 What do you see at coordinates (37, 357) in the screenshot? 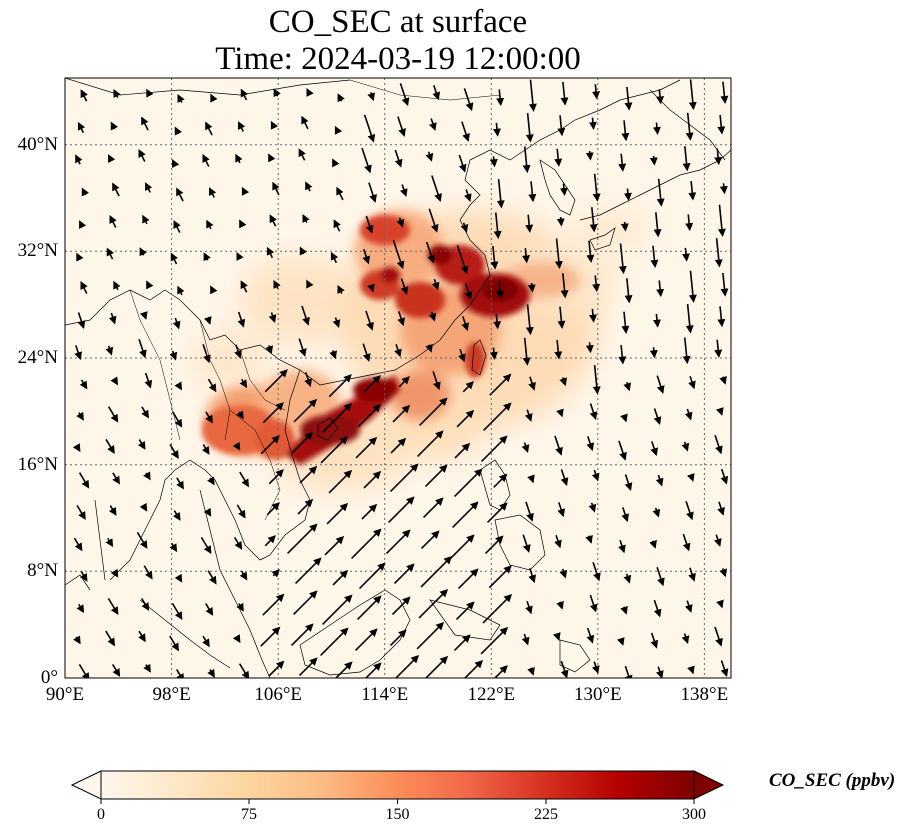
I see `y-tick-label: 24°N` at bounding box center [37, 357].